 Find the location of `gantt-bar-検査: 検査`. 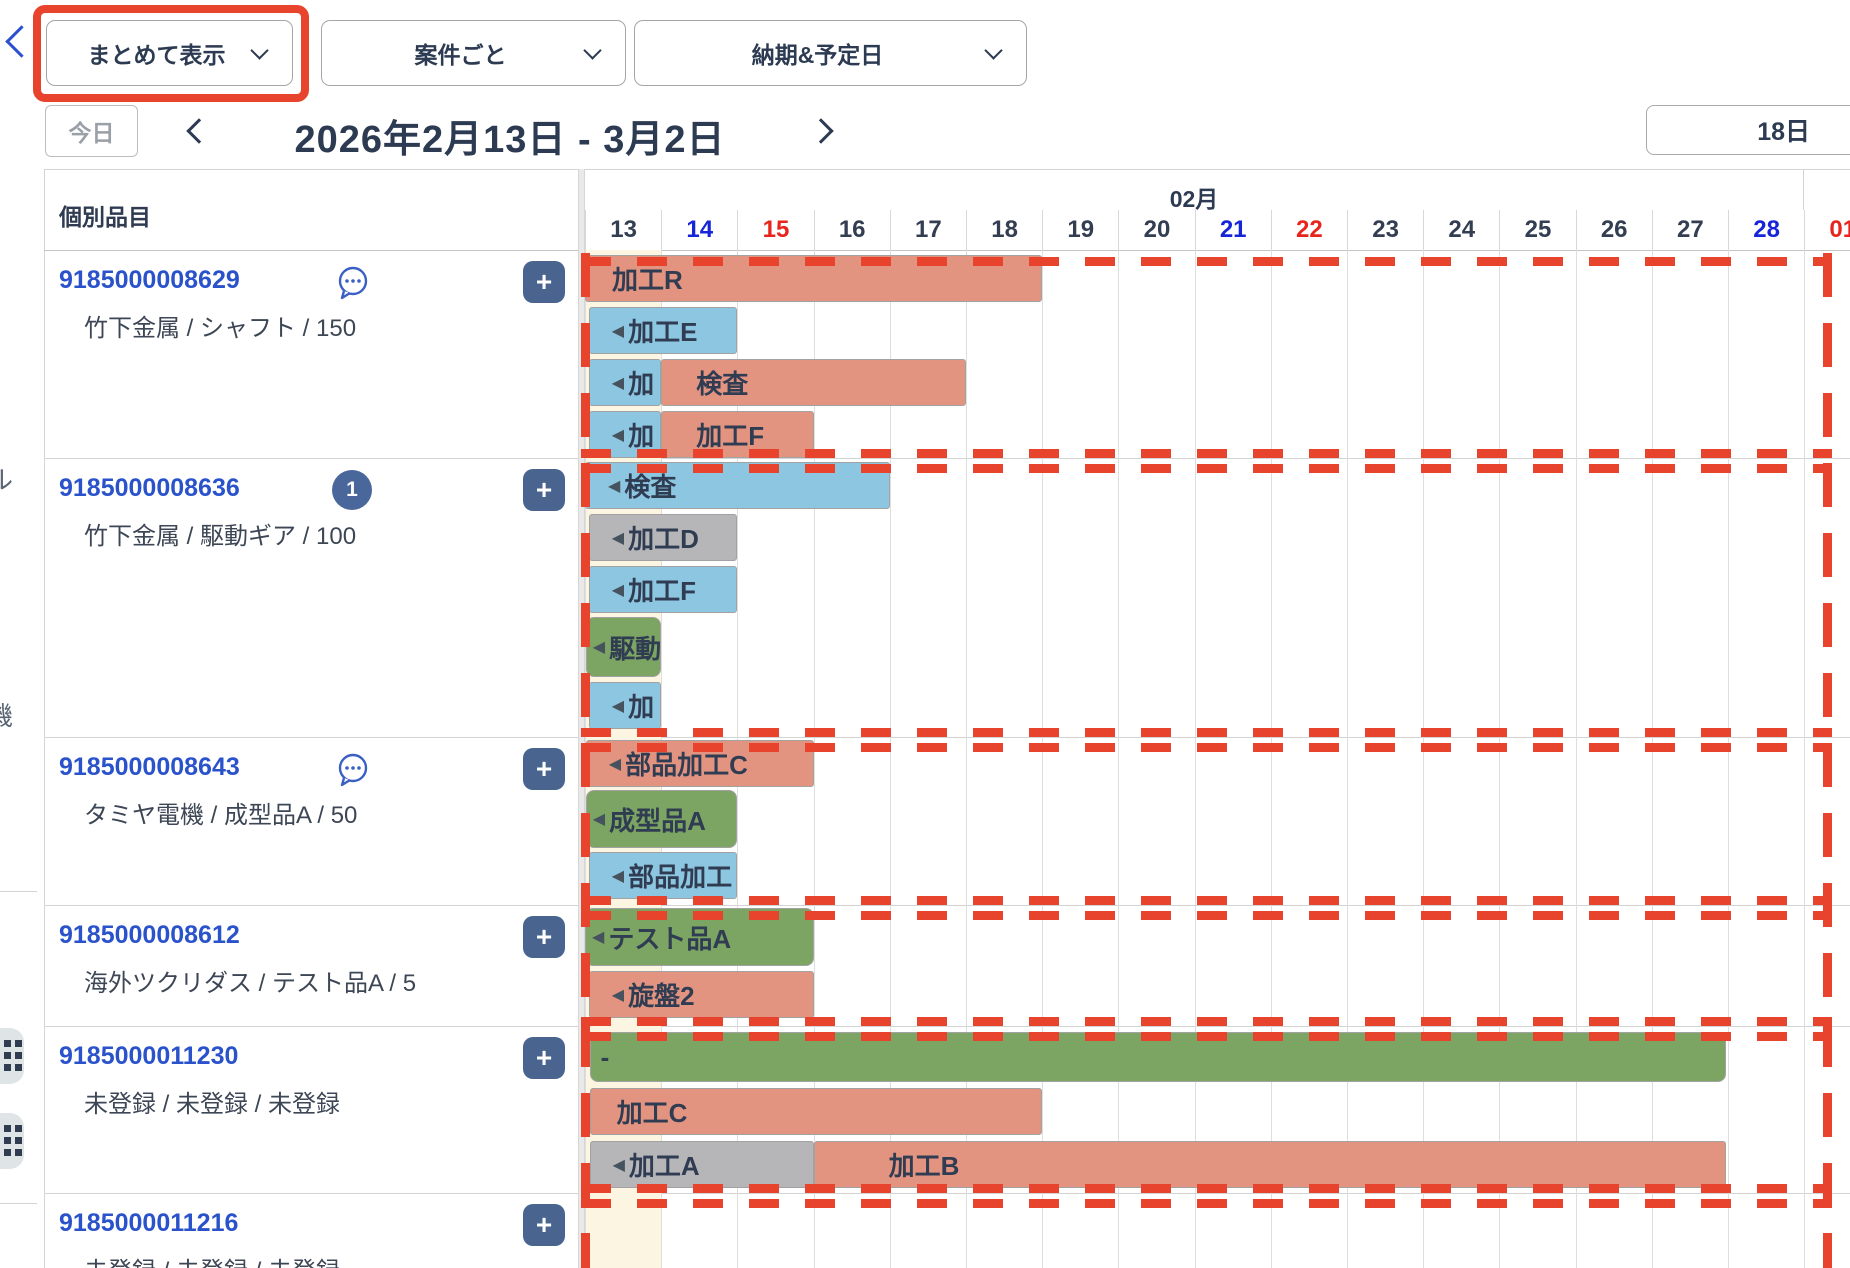

gantt-bar-検査: 検査 is located at coordinates (813, 382).